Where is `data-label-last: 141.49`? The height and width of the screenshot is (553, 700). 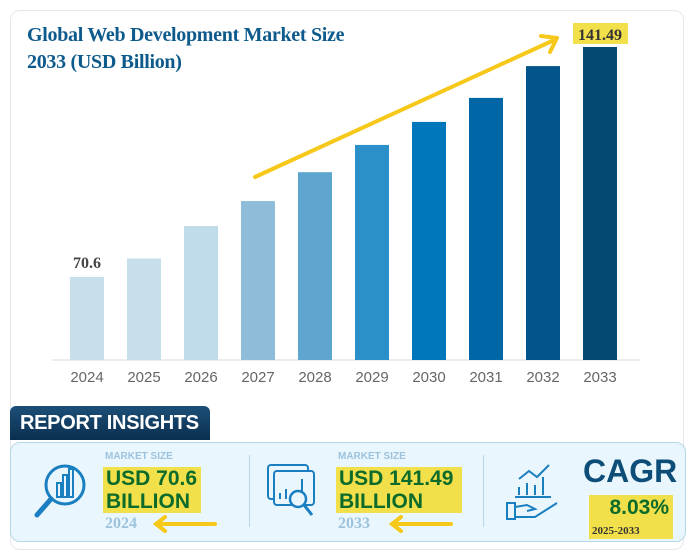
data-label-last: 141.49 is located at coordinates (600, 35).